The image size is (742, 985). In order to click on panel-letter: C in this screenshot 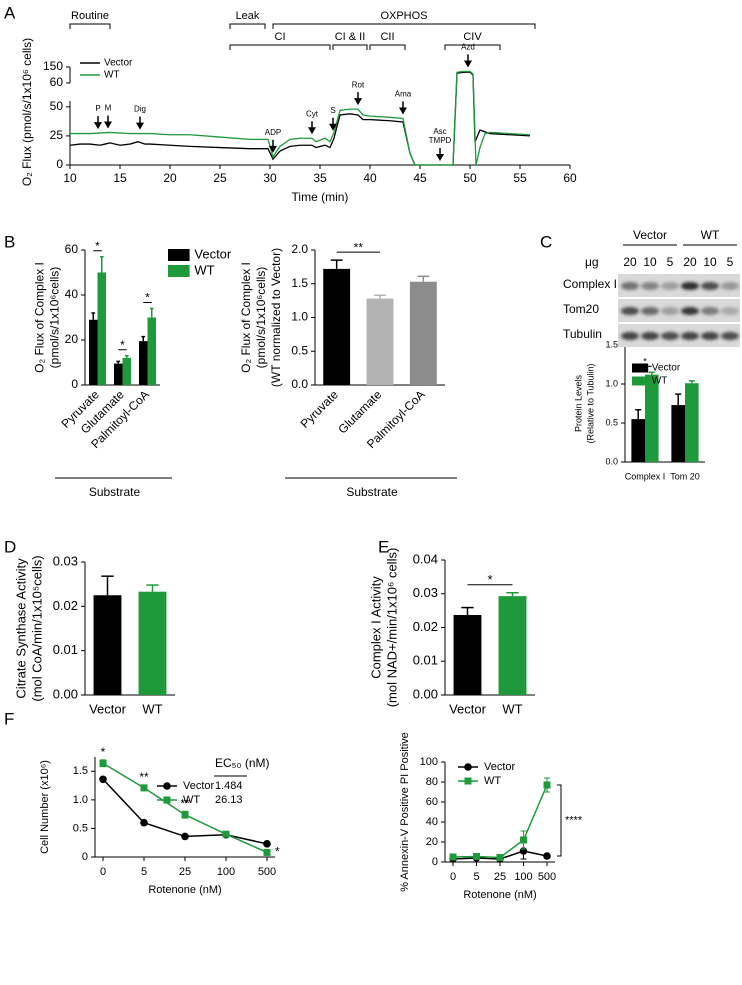, I will do `click(546, 241)`.